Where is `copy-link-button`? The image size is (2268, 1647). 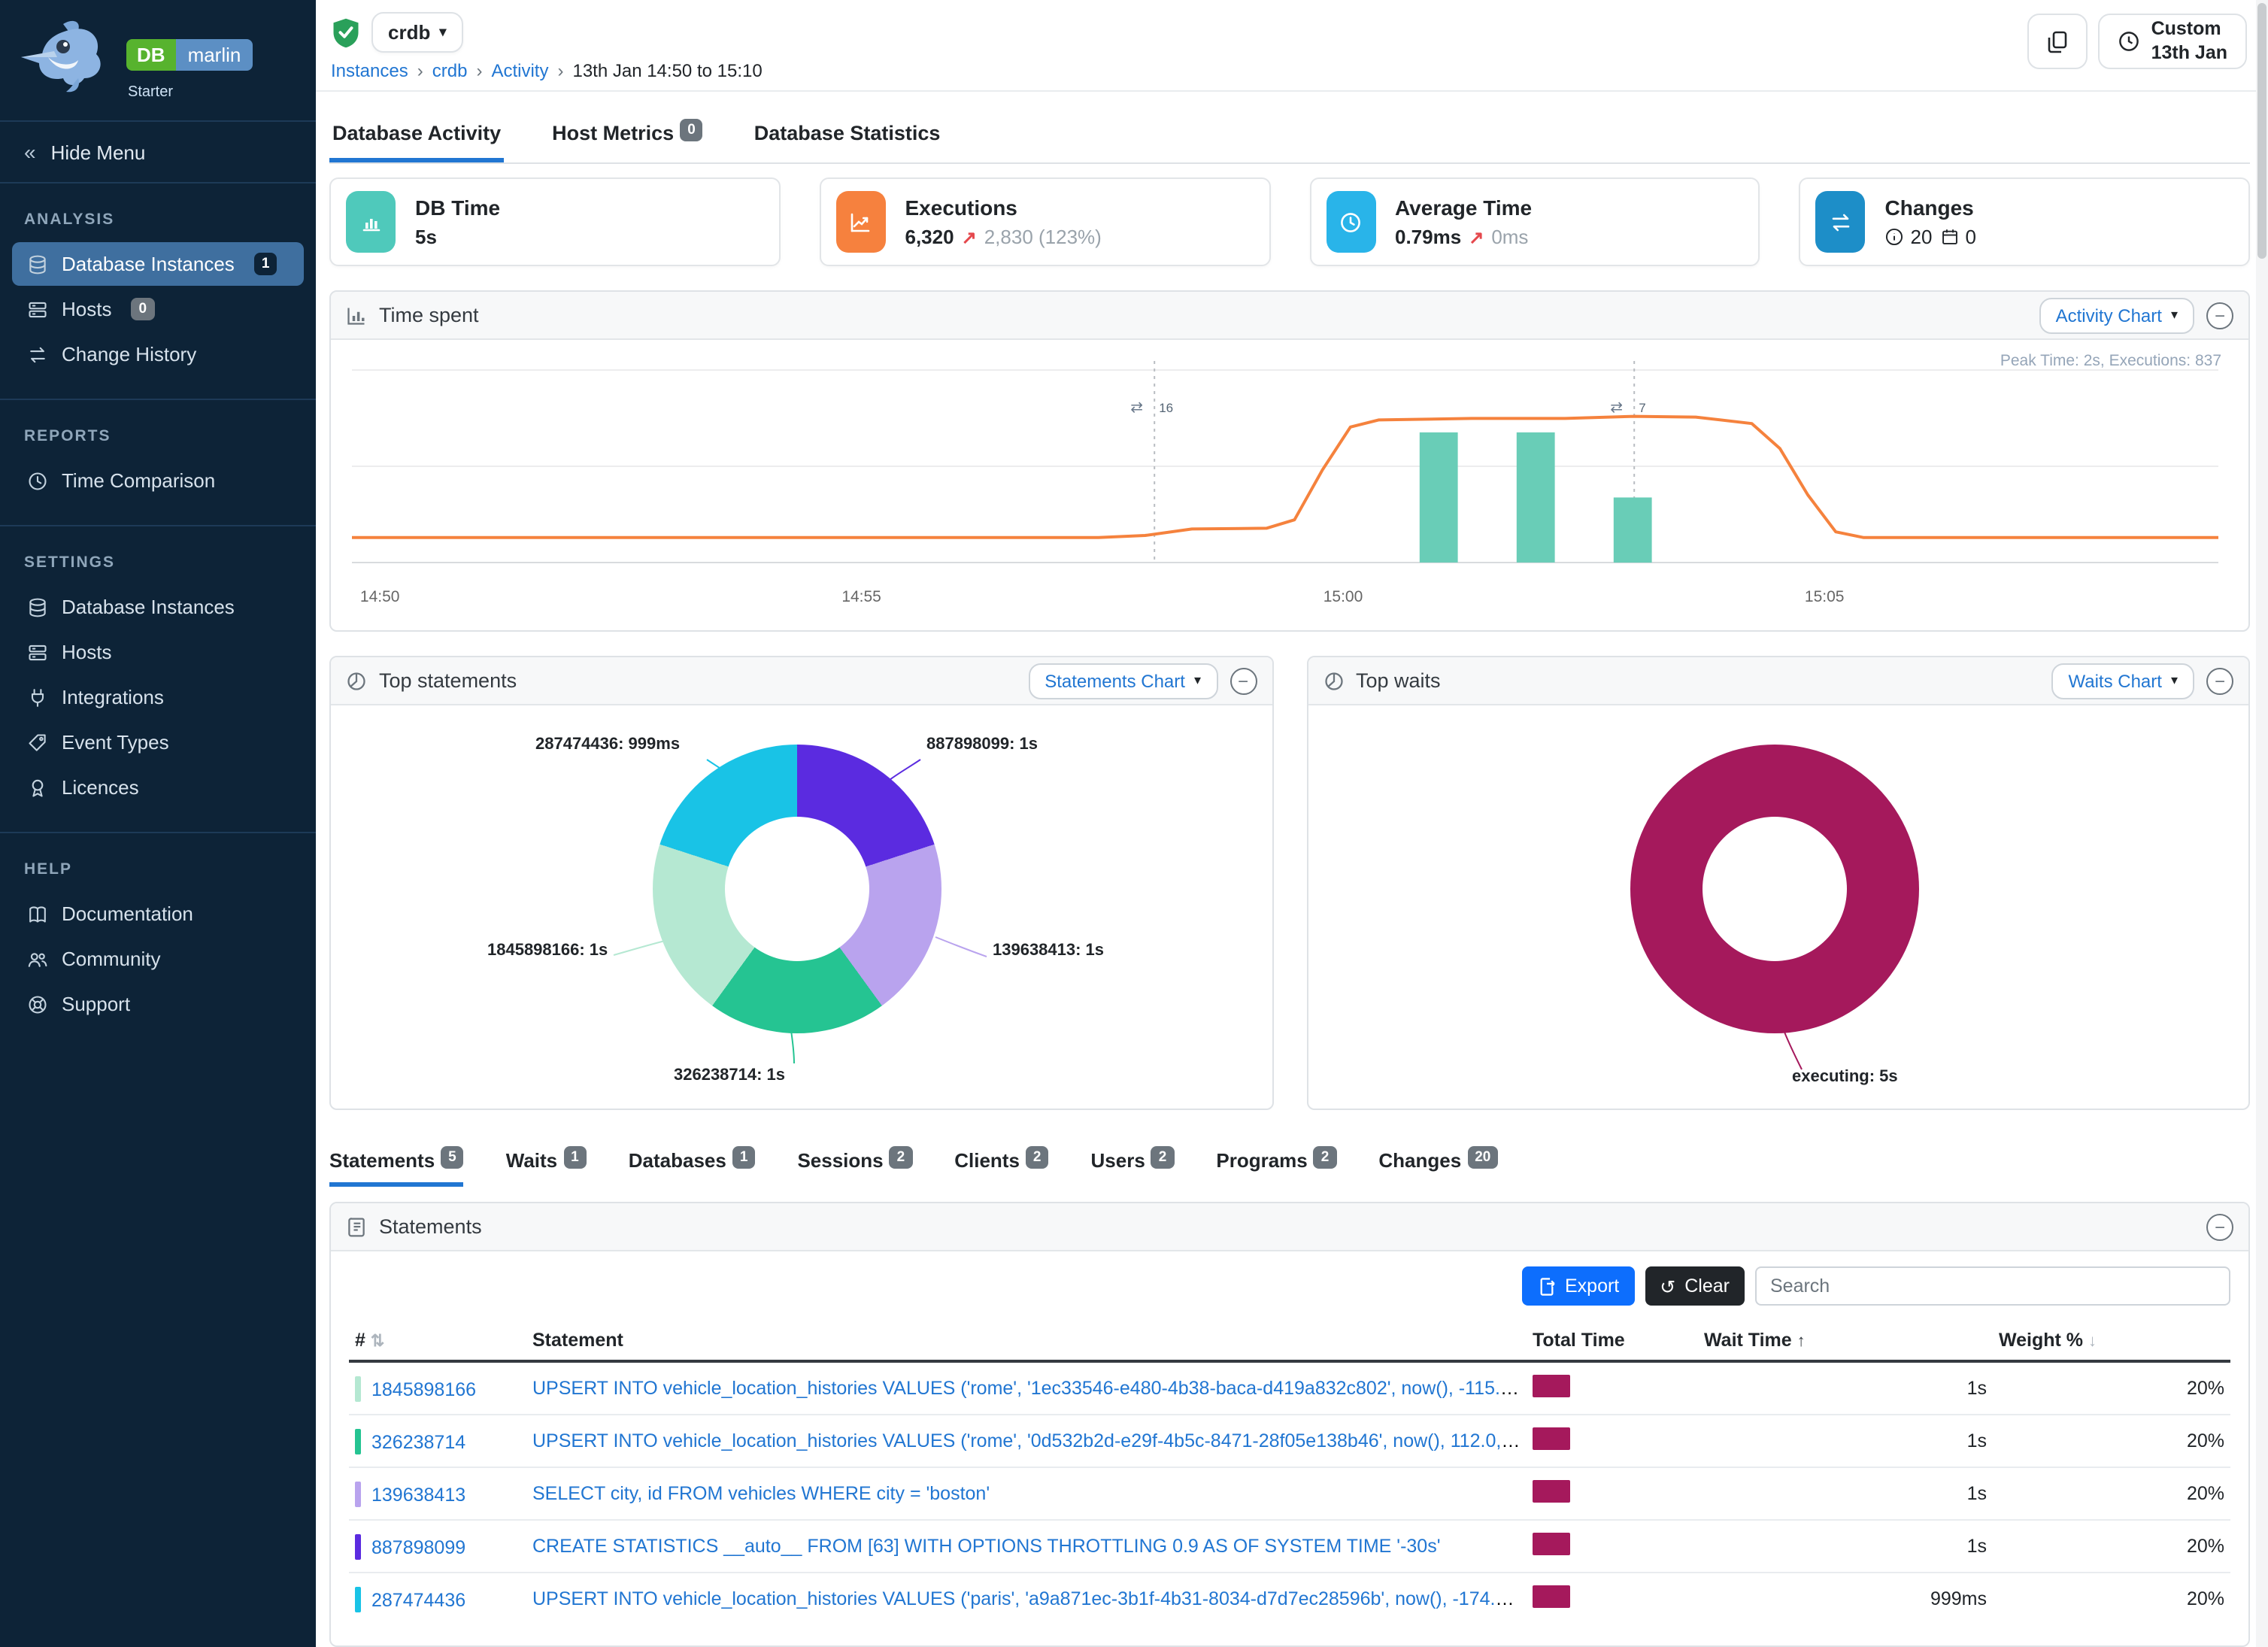 copy-link-button is located at coordinates (2057, 41).